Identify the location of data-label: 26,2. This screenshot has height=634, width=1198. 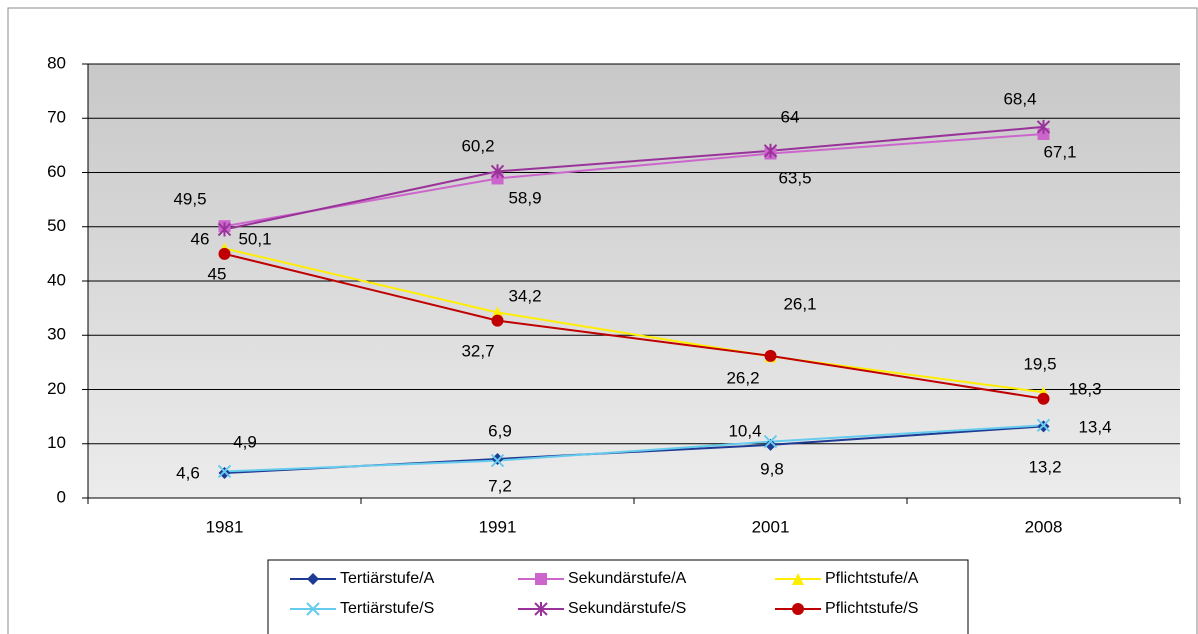
(742, 377).